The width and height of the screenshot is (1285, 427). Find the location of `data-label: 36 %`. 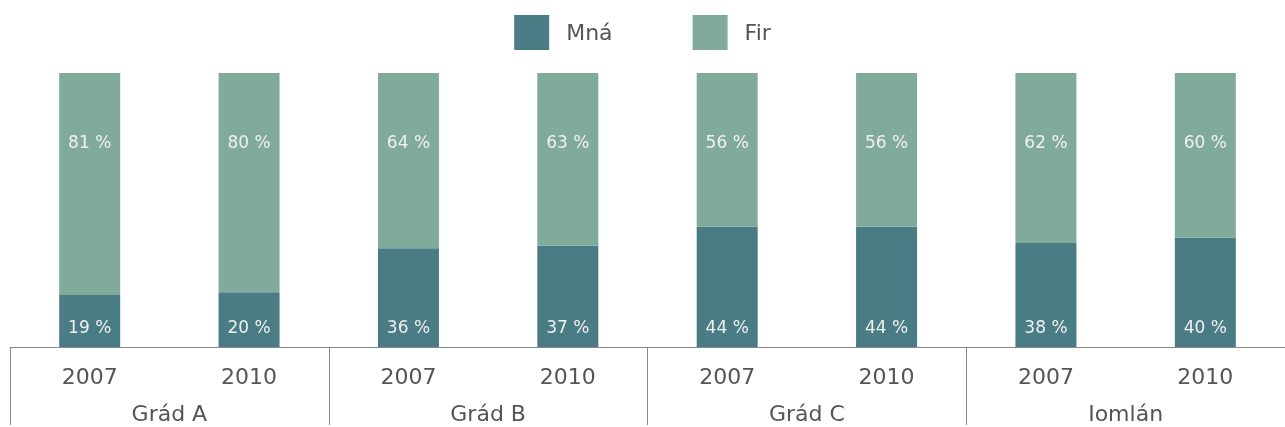

data-label: 36 % is located at coordinates (408, 326).